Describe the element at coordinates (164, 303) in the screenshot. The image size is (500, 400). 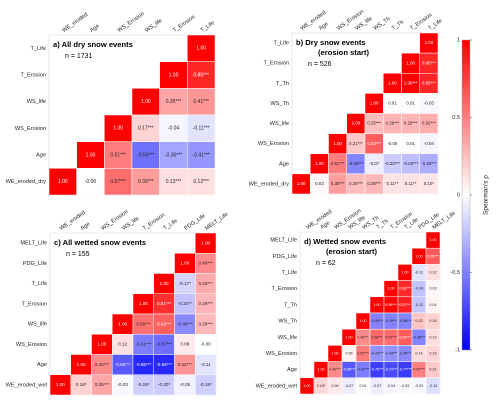
I see `cell-label: 0.81***` at that location.